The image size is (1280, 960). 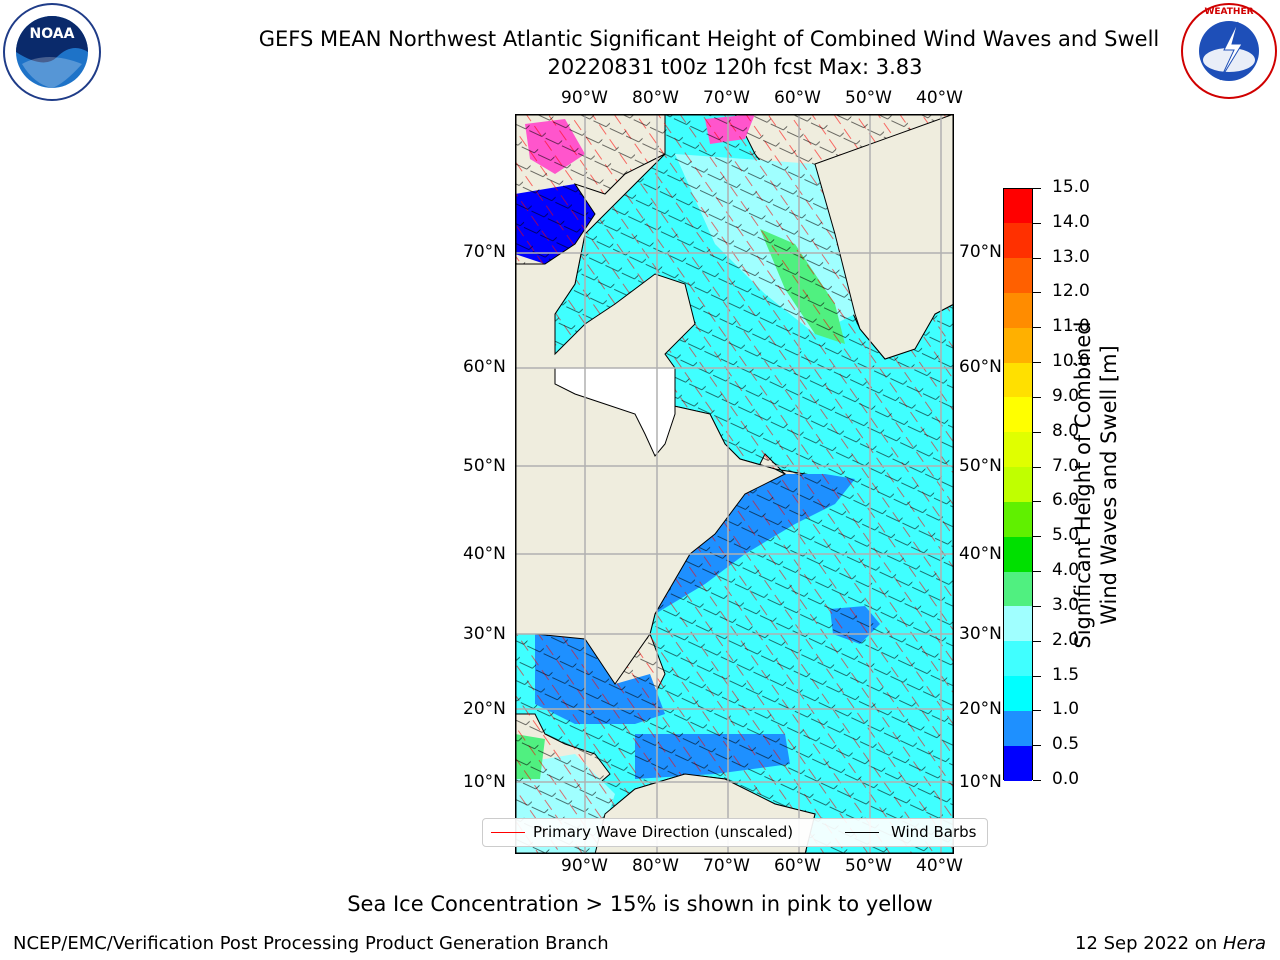 What do you see at coordinates (868, 866) in the screenshot?
I see `lon-label-bottom-50w: 50°W` at bounding box center [868, 866].